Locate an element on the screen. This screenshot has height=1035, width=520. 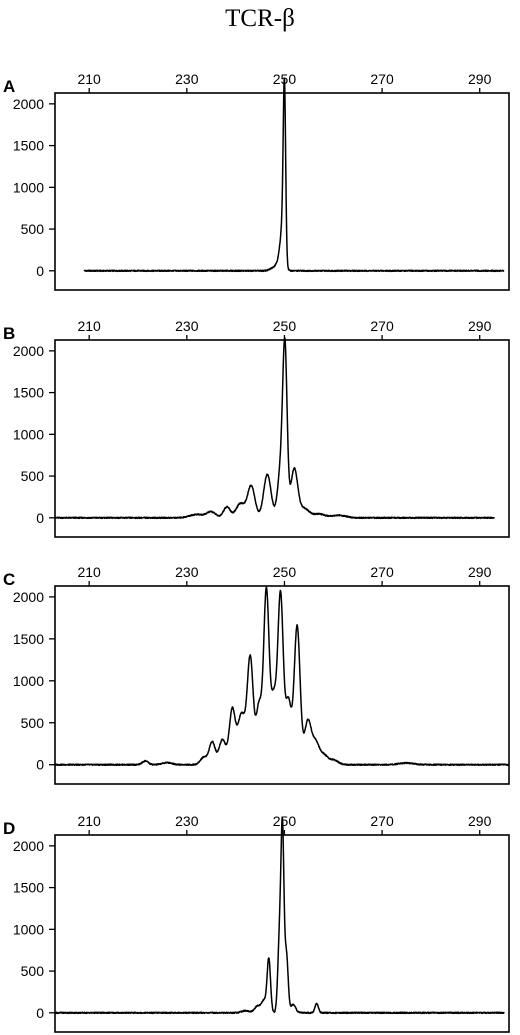
figure-title: TCR-β is located at coordinates (260, 18).